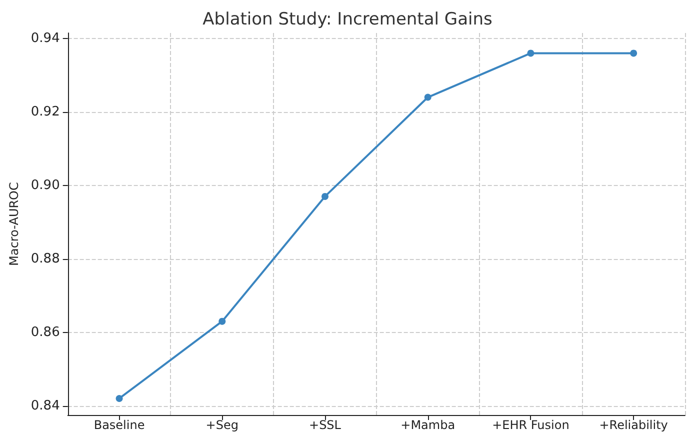 The height and width of the screenshot is (433, 695). Describe the element at coordinates (45, 406) in the screenshot. I see `y-tick-label: 0.84` at that location.